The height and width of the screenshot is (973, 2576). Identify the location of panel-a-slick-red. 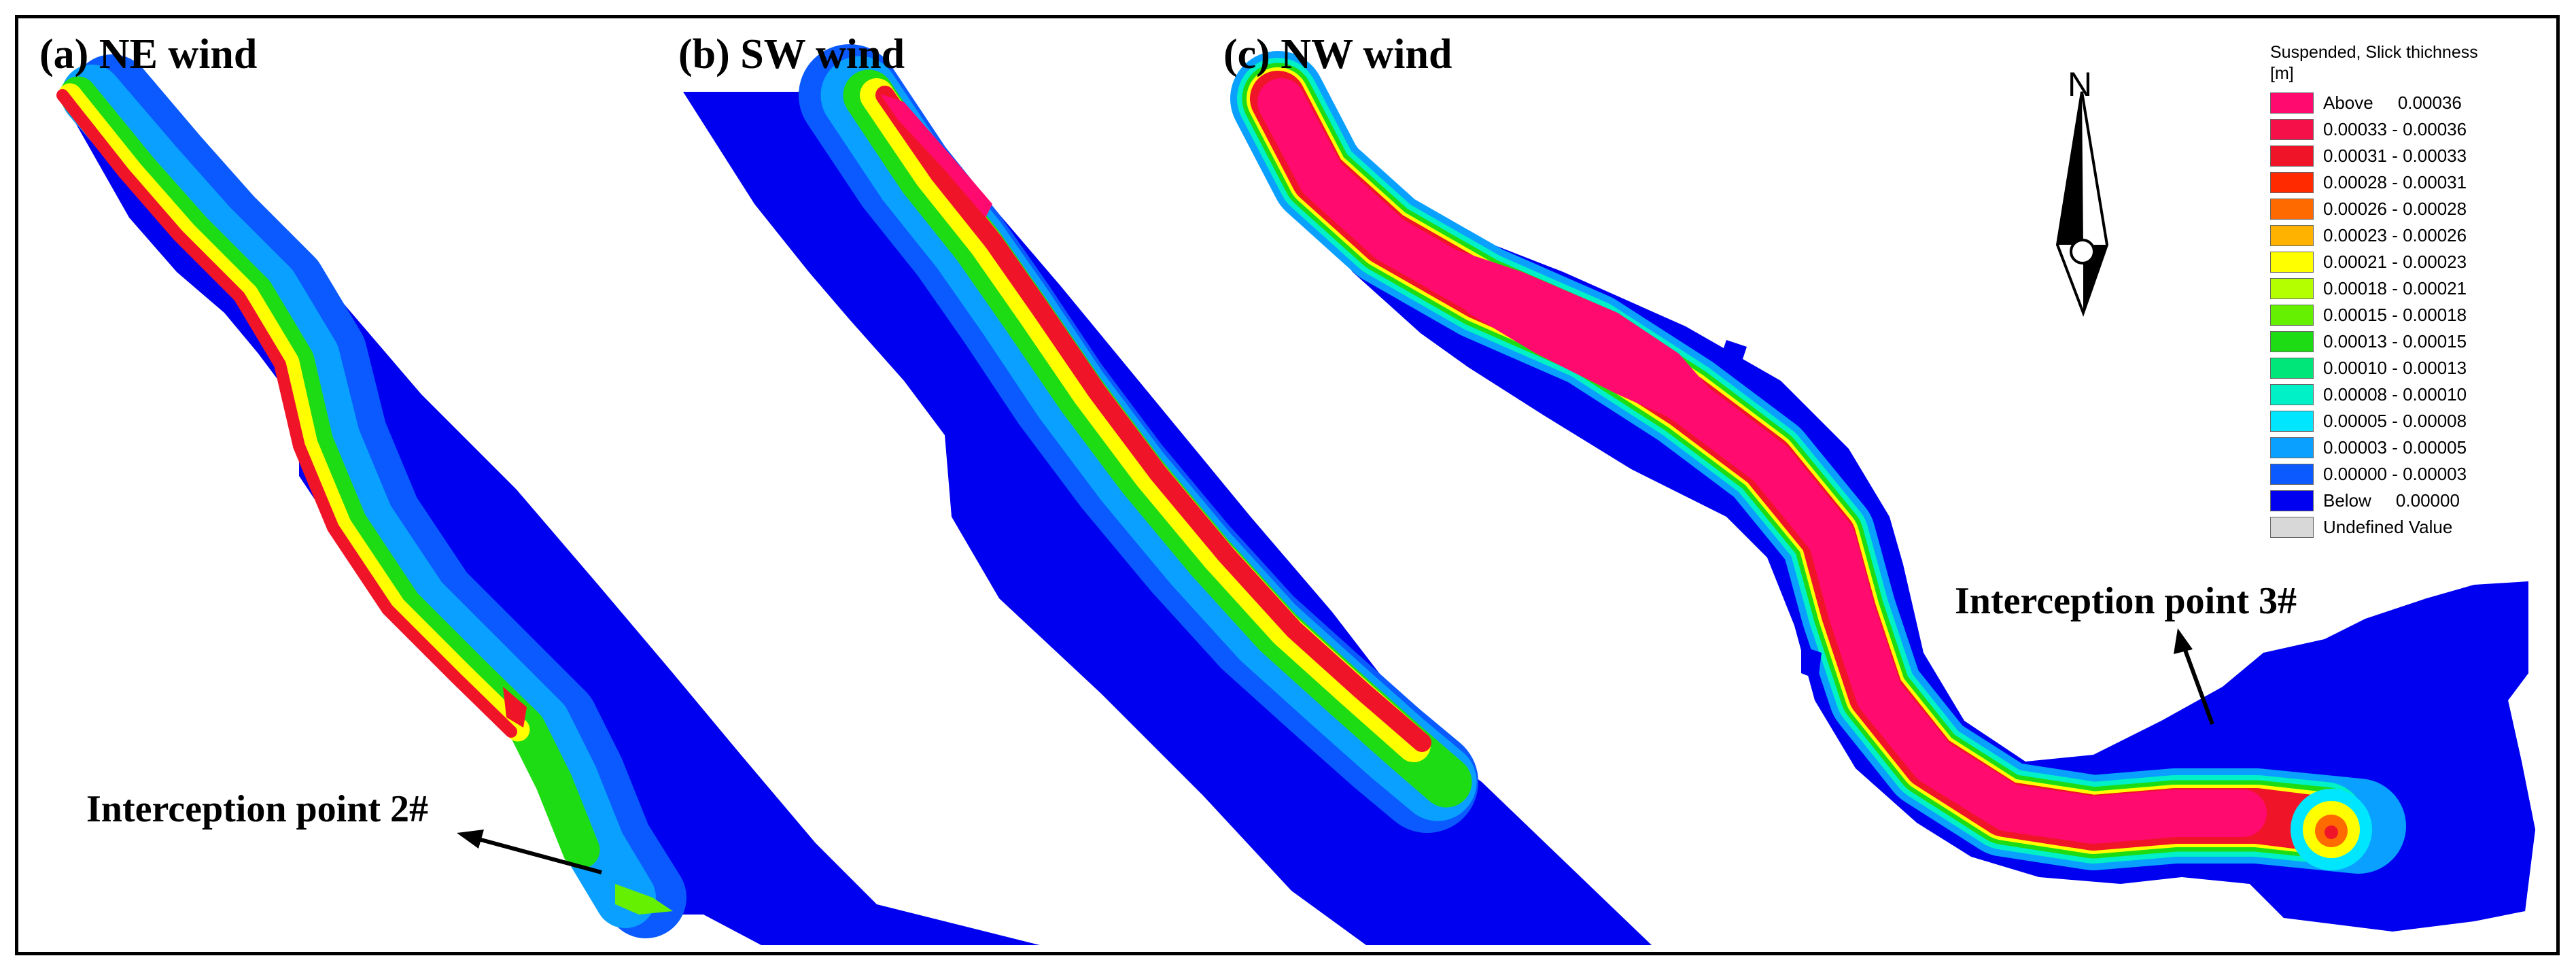
(286, 413).